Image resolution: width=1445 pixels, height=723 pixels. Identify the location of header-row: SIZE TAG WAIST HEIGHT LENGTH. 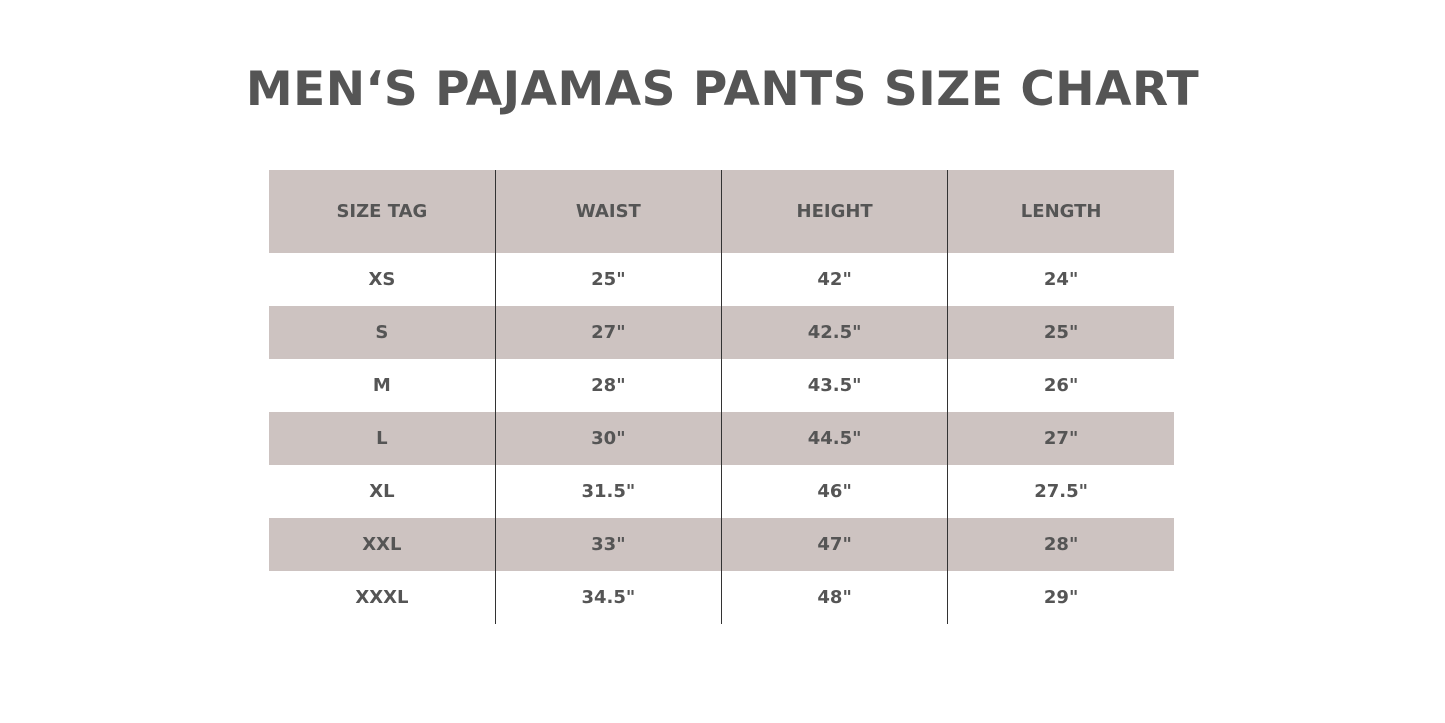
(721, 211).